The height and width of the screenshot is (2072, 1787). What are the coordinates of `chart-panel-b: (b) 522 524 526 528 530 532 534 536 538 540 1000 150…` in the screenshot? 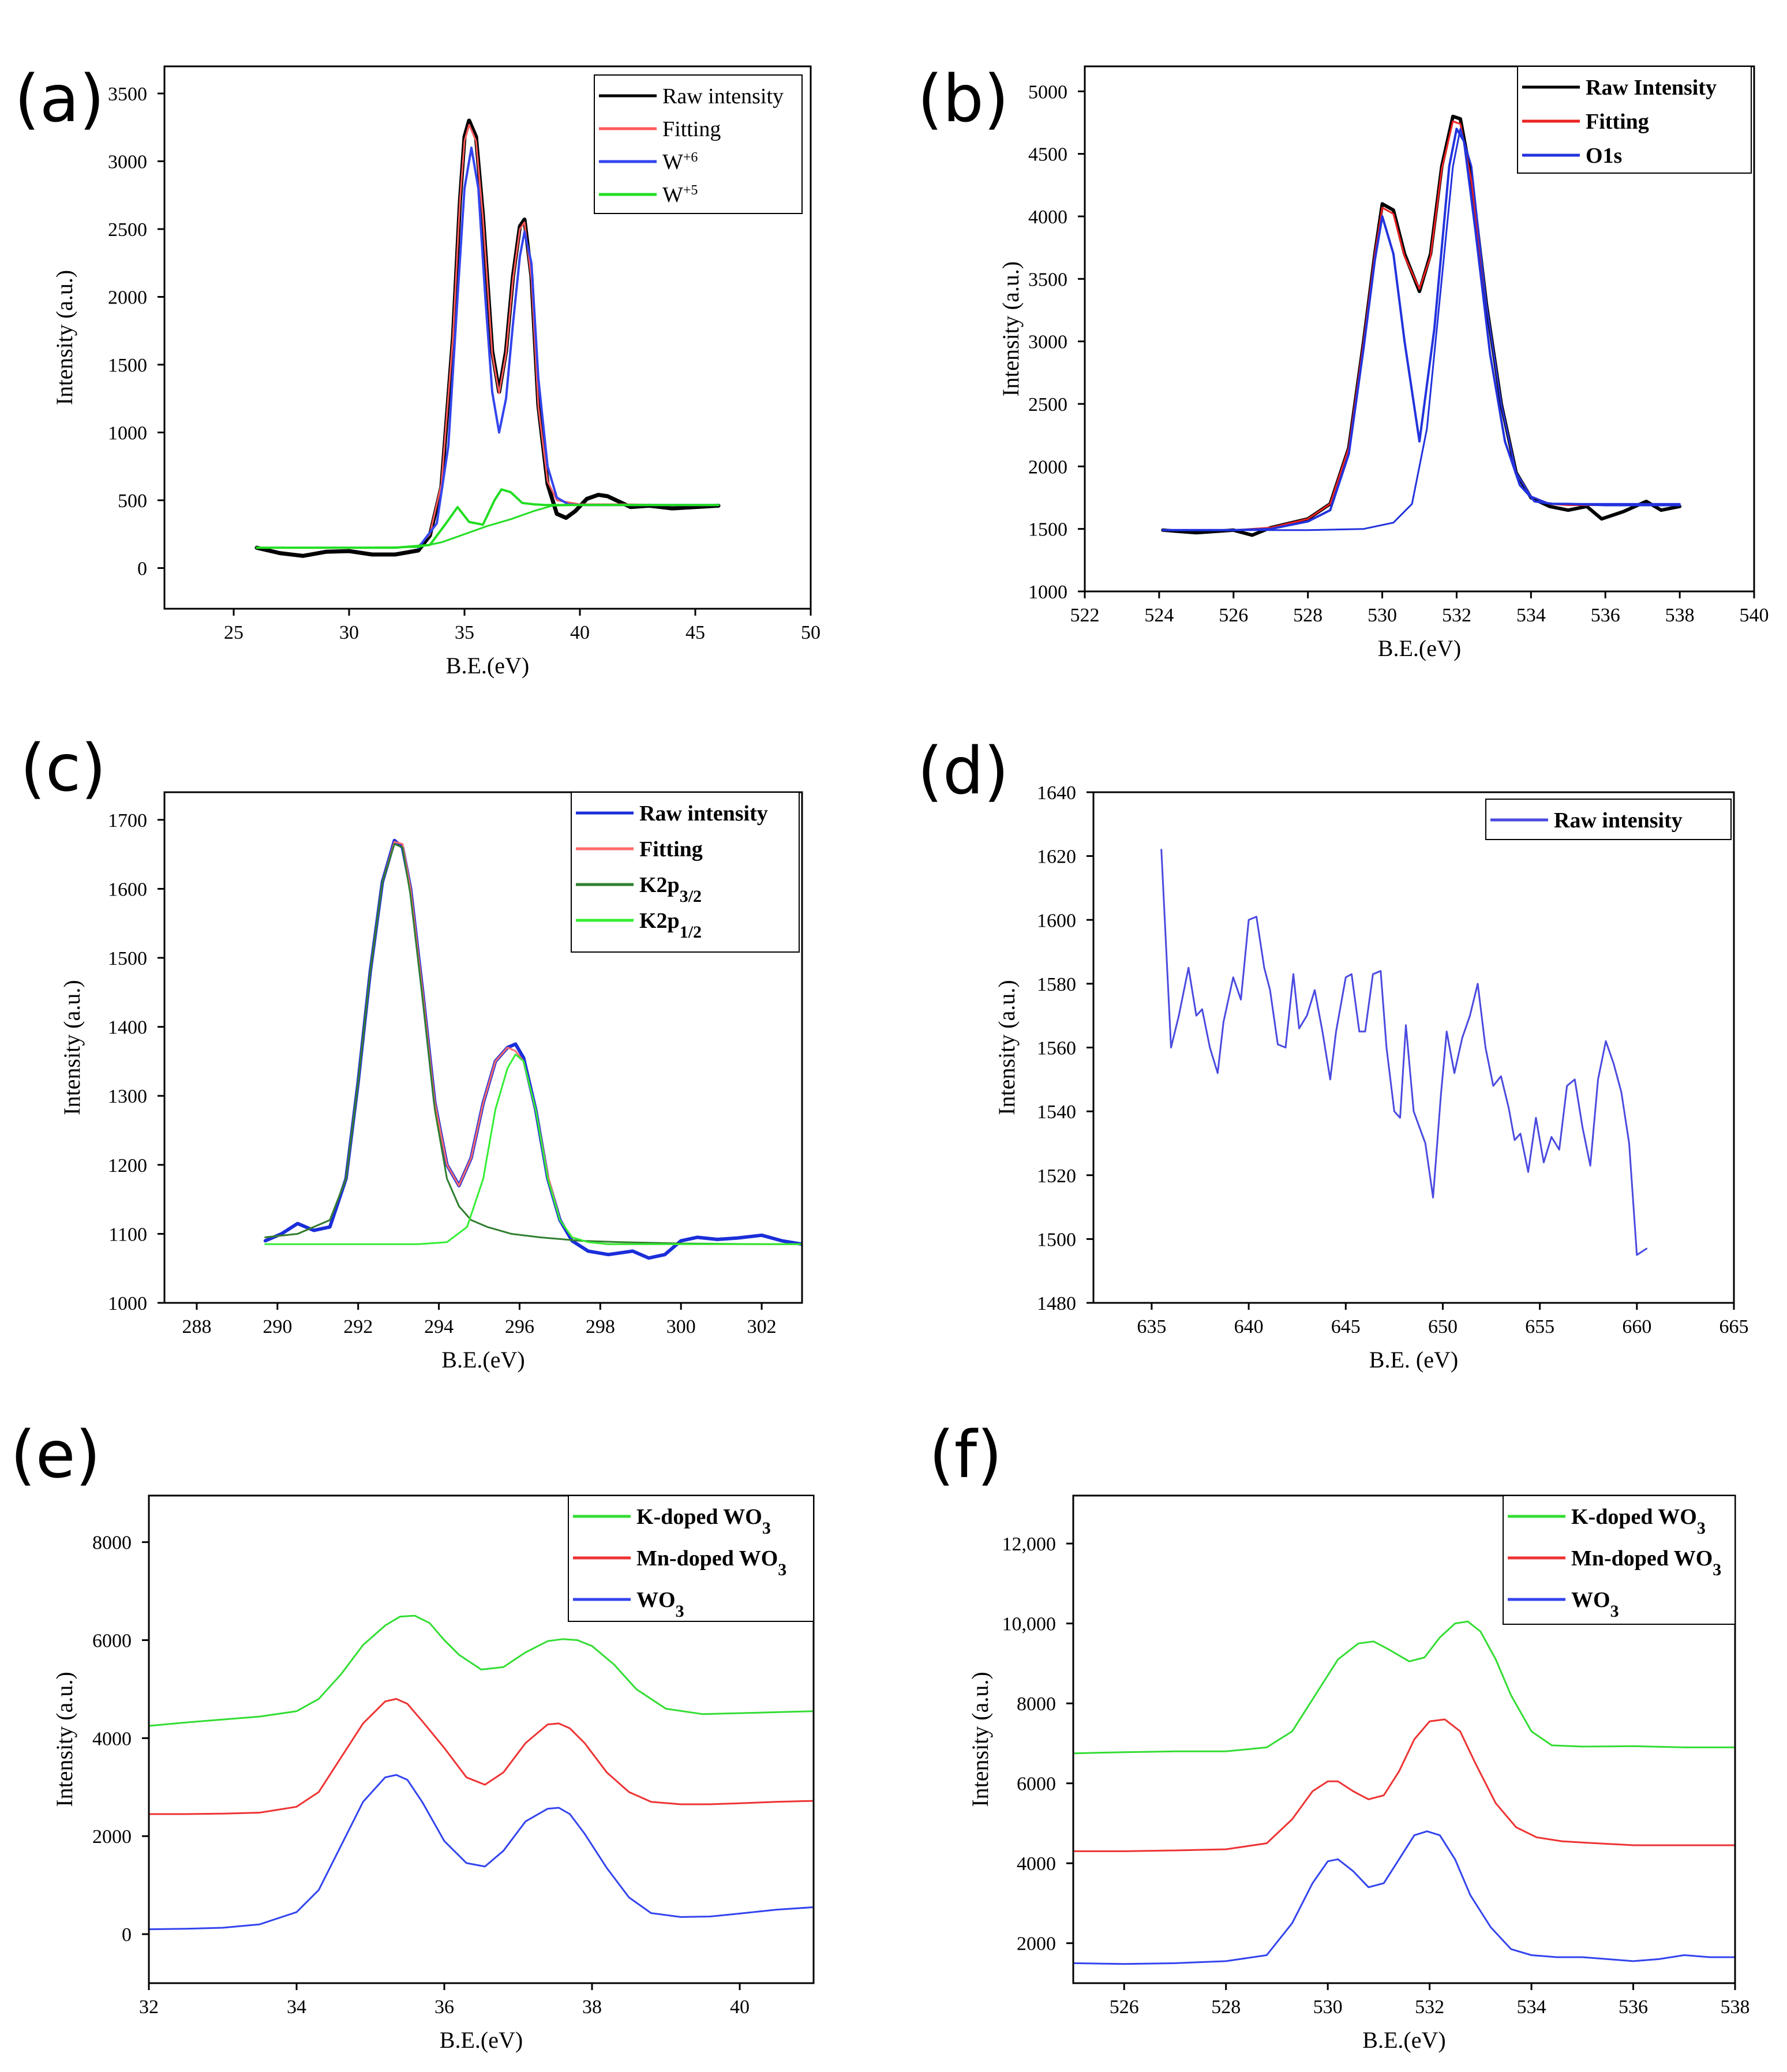 It's located at (1343, 361).